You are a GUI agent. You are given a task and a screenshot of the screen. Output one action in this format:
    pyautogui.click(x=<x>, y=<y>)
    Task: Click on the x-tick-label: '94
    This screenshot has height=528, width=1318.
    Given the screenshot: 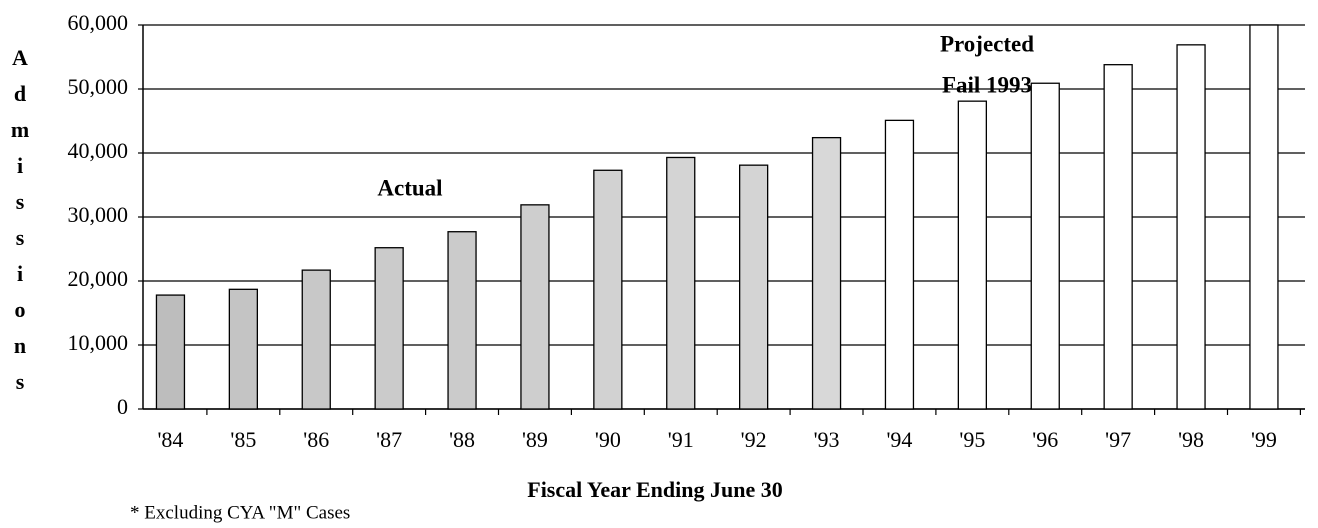 What is the action you would take?
    pyautogui.click(x=899, y=439)
    